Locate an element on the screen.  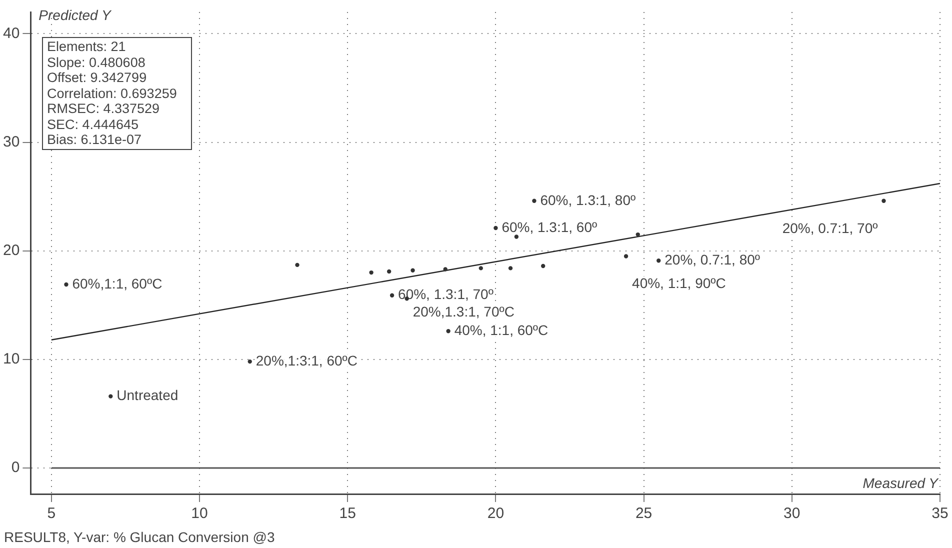
annotation: 20%,1.3:1, 70ºC is located at coordinates (463, 311).